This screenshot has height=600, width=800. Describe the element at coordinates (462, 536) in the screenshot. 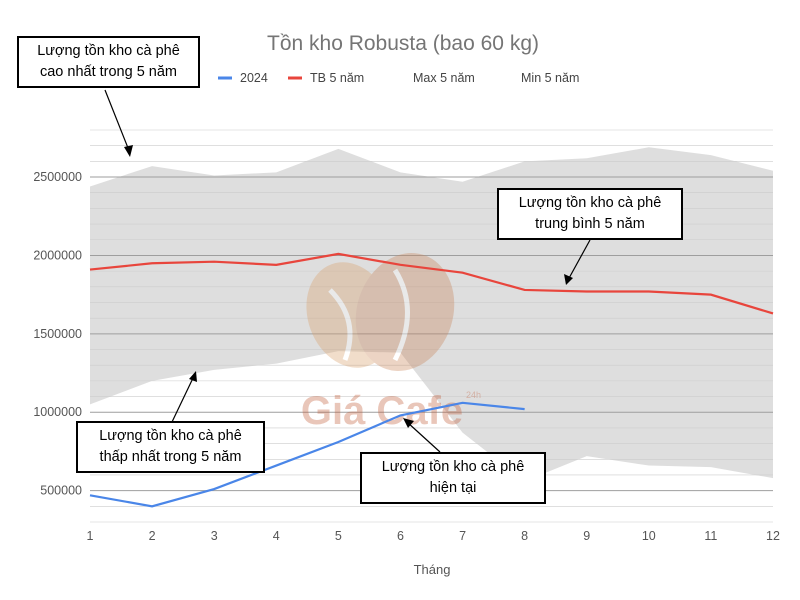

I see `x-tick-label: 7` at that location.